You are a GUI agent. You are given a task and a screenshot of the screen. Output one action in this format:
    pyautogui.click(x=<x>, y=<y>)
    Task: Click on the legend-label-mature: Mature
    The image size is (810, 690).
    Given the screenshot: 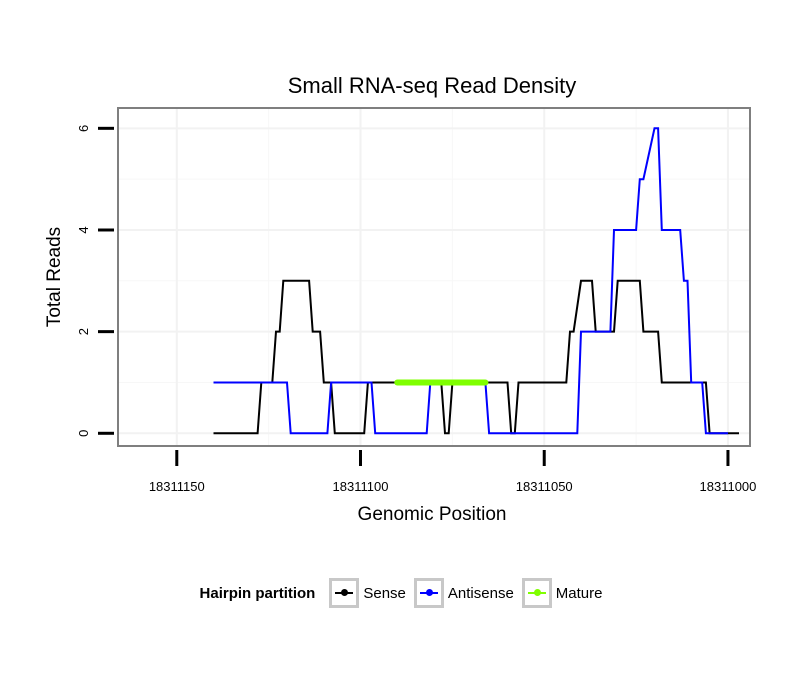 What is the action you would take?
    pyautogui.click(x=579, y=593)
    